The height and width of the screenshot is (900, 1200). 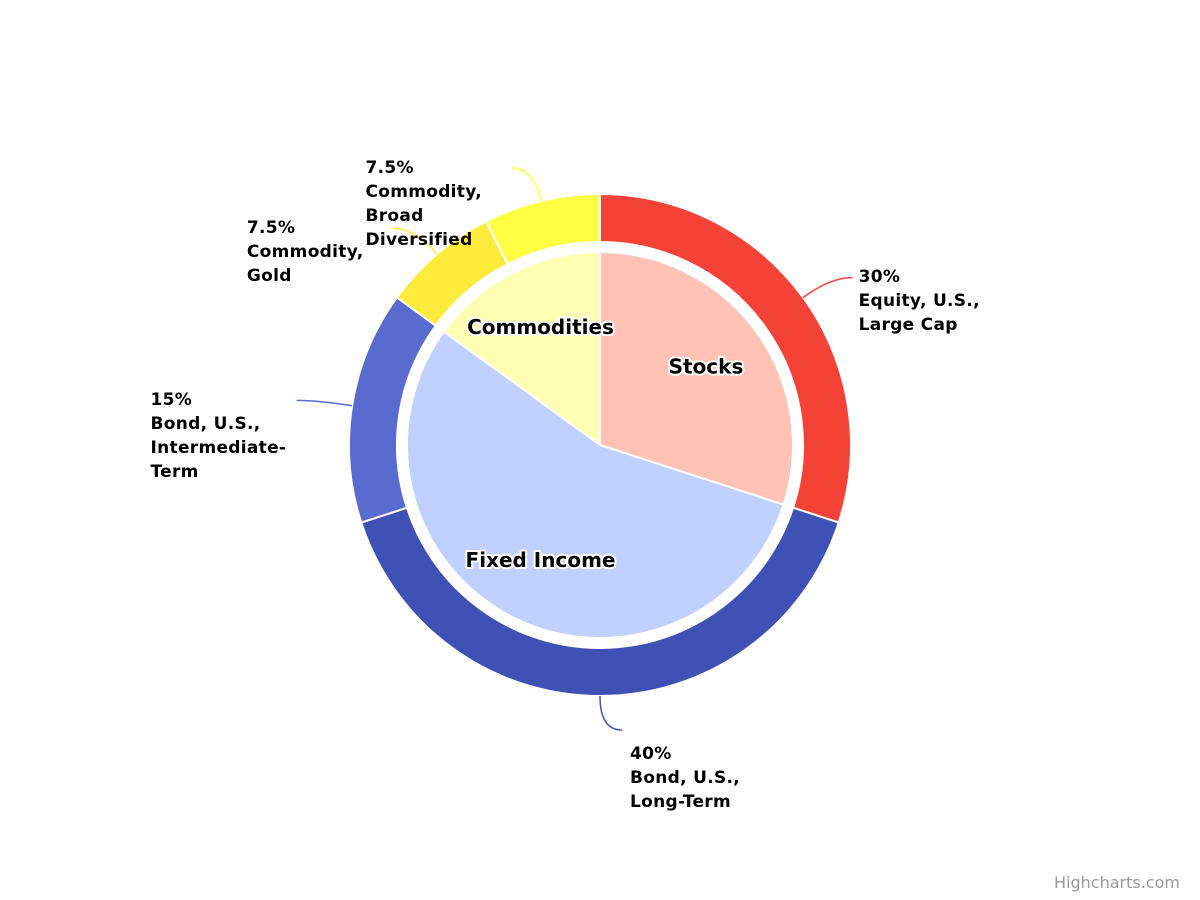 I want to click on slice-name: Commodity, Gold, so click(x=305, y=264).